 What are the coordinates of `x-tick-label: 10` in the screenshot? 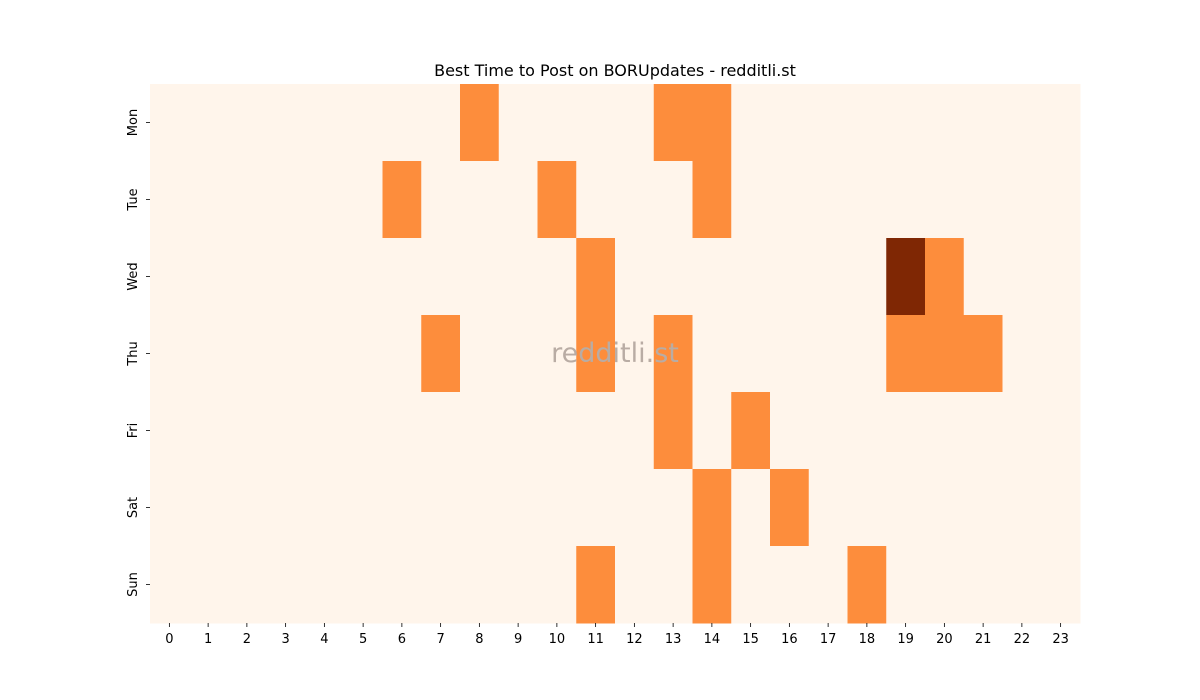 It's located at (557, 639).